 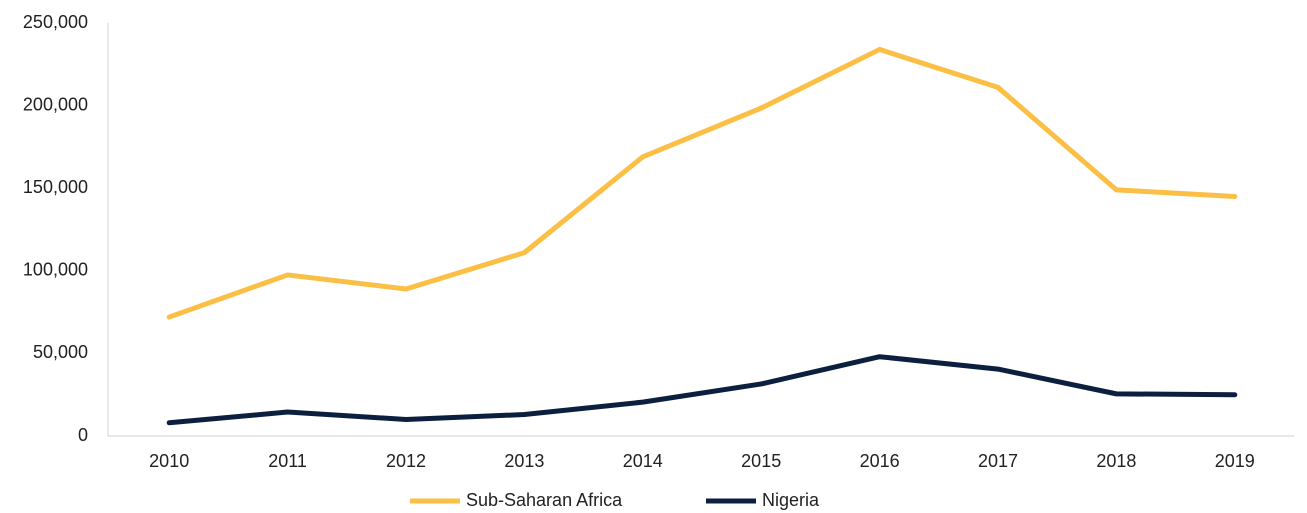 What do you see at coordinates (880, 461) in the screenshot?
I see `x-tick-label: 2016` at bounding box center [880, 461].